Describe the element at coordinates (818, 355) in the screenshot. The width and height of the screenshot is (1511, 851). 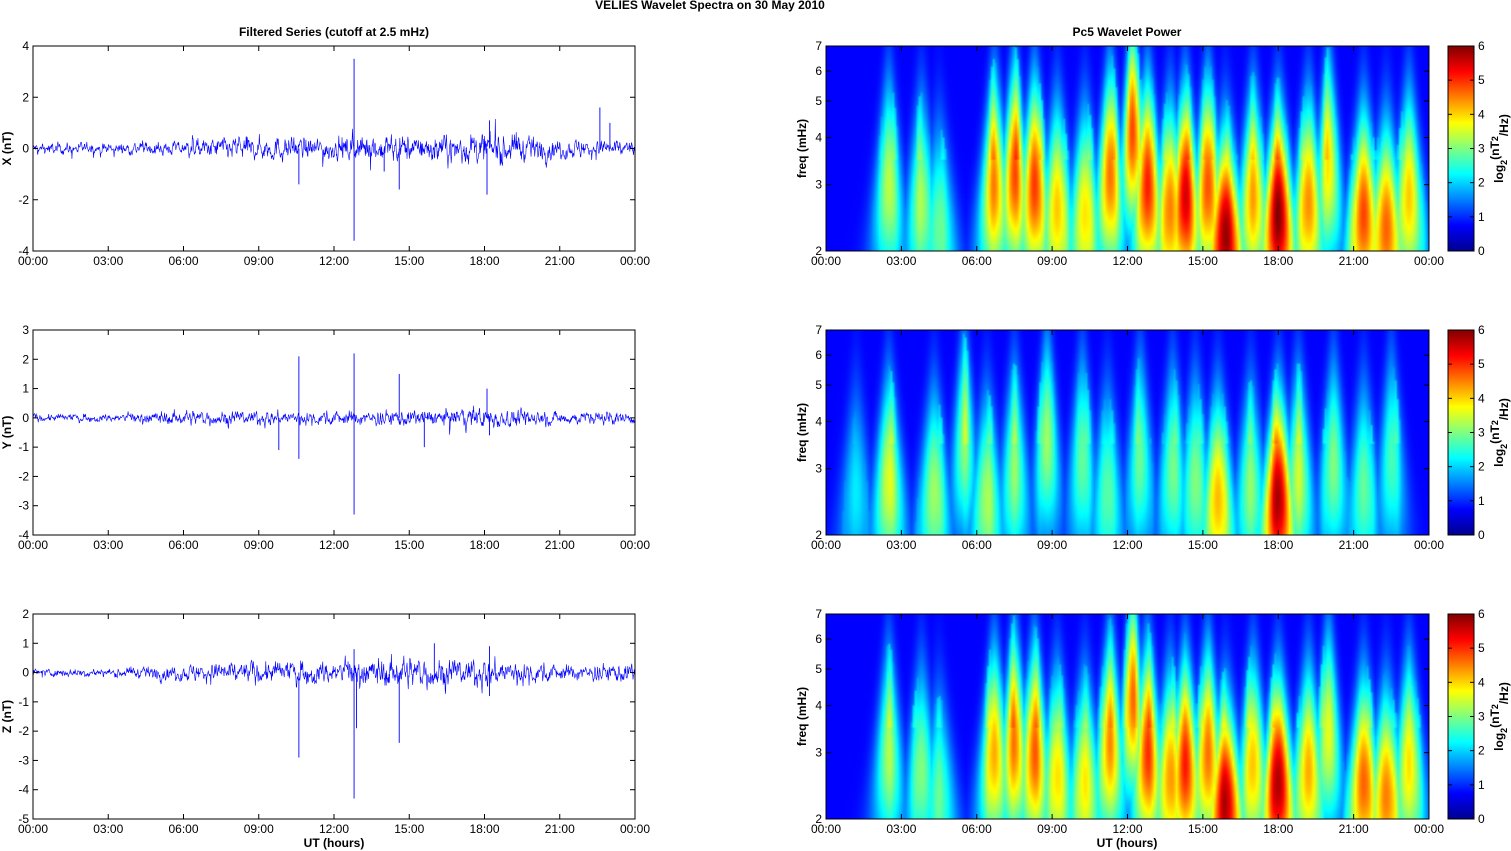
I see `freq-tick-label: 6` at that location.